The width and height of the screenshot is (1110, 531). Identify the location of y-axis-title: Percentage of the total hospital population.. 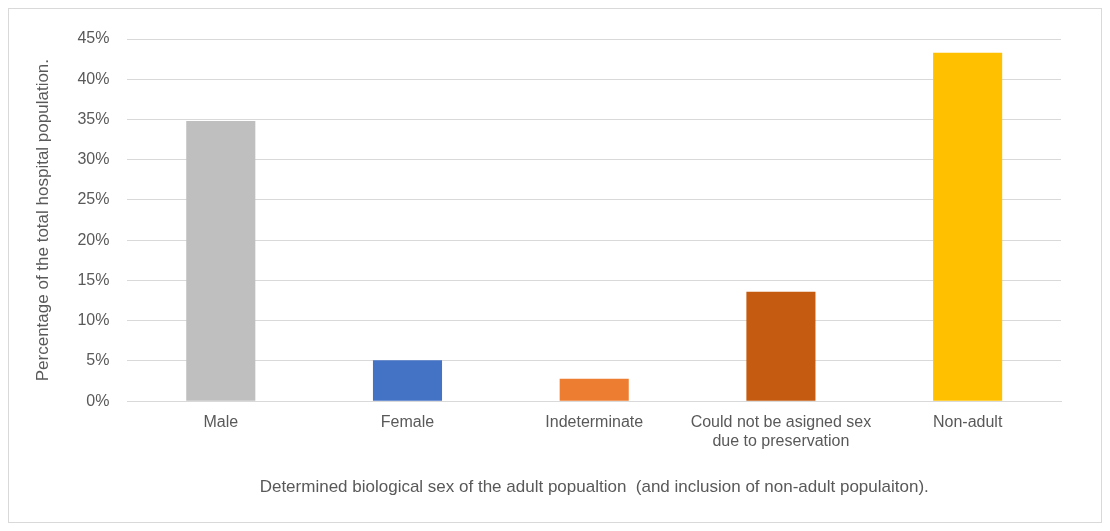
(42, 220).